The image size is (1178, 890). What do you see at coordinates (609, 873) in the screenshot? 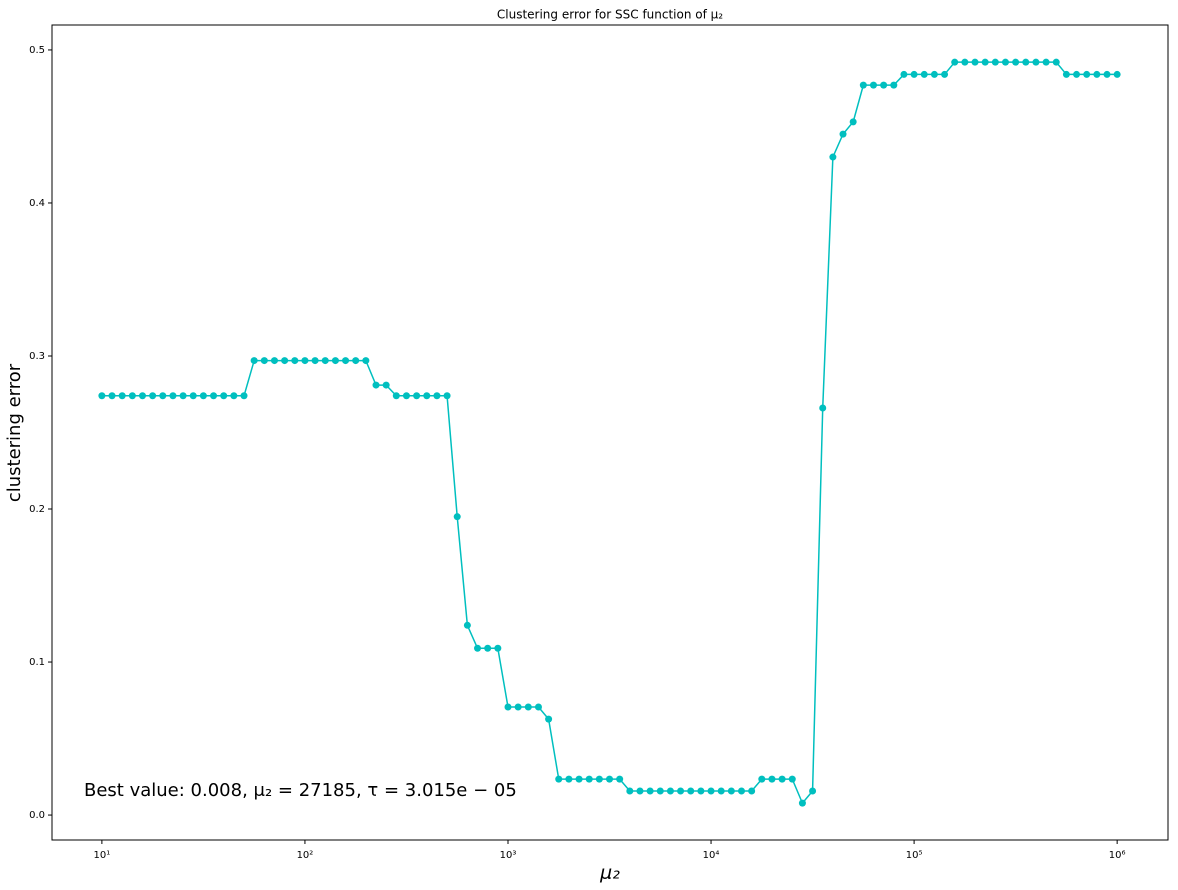
I see `x-axis-label: μ₂` at bounding box center [609, 873].